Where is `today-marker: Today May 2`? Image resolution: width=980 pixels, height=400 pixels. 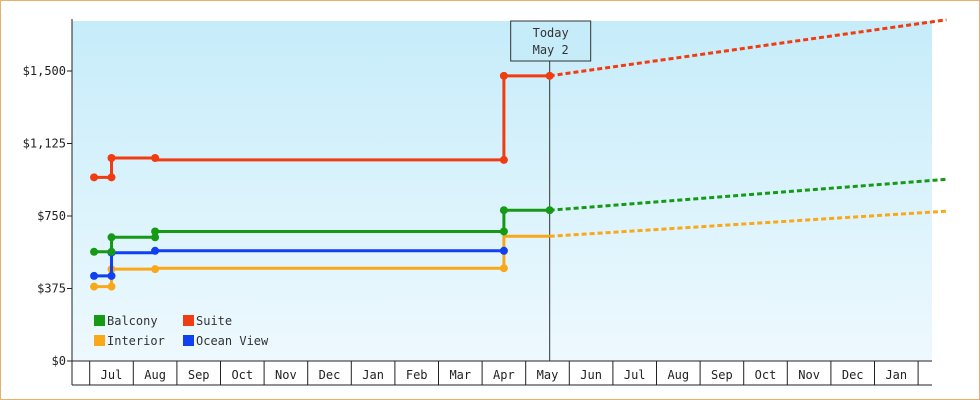
today-marker: Today May 2 is located at coordinates (551, 190).